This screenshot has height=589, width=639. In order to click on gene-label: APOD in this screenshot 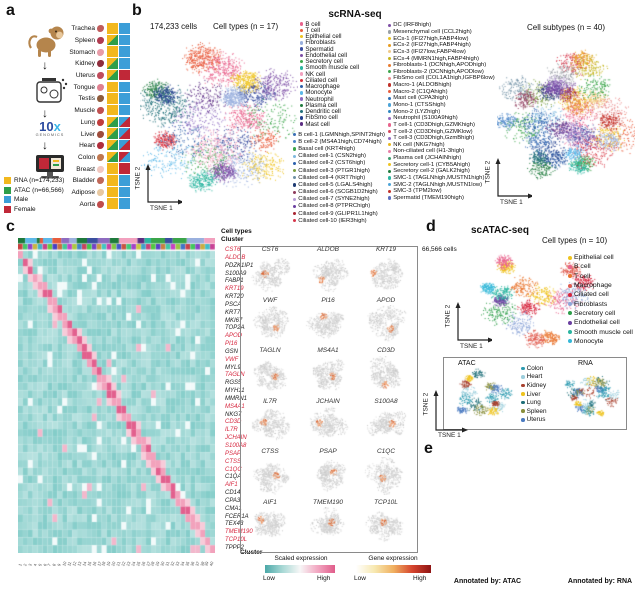, I will do `click(234, 336)`.